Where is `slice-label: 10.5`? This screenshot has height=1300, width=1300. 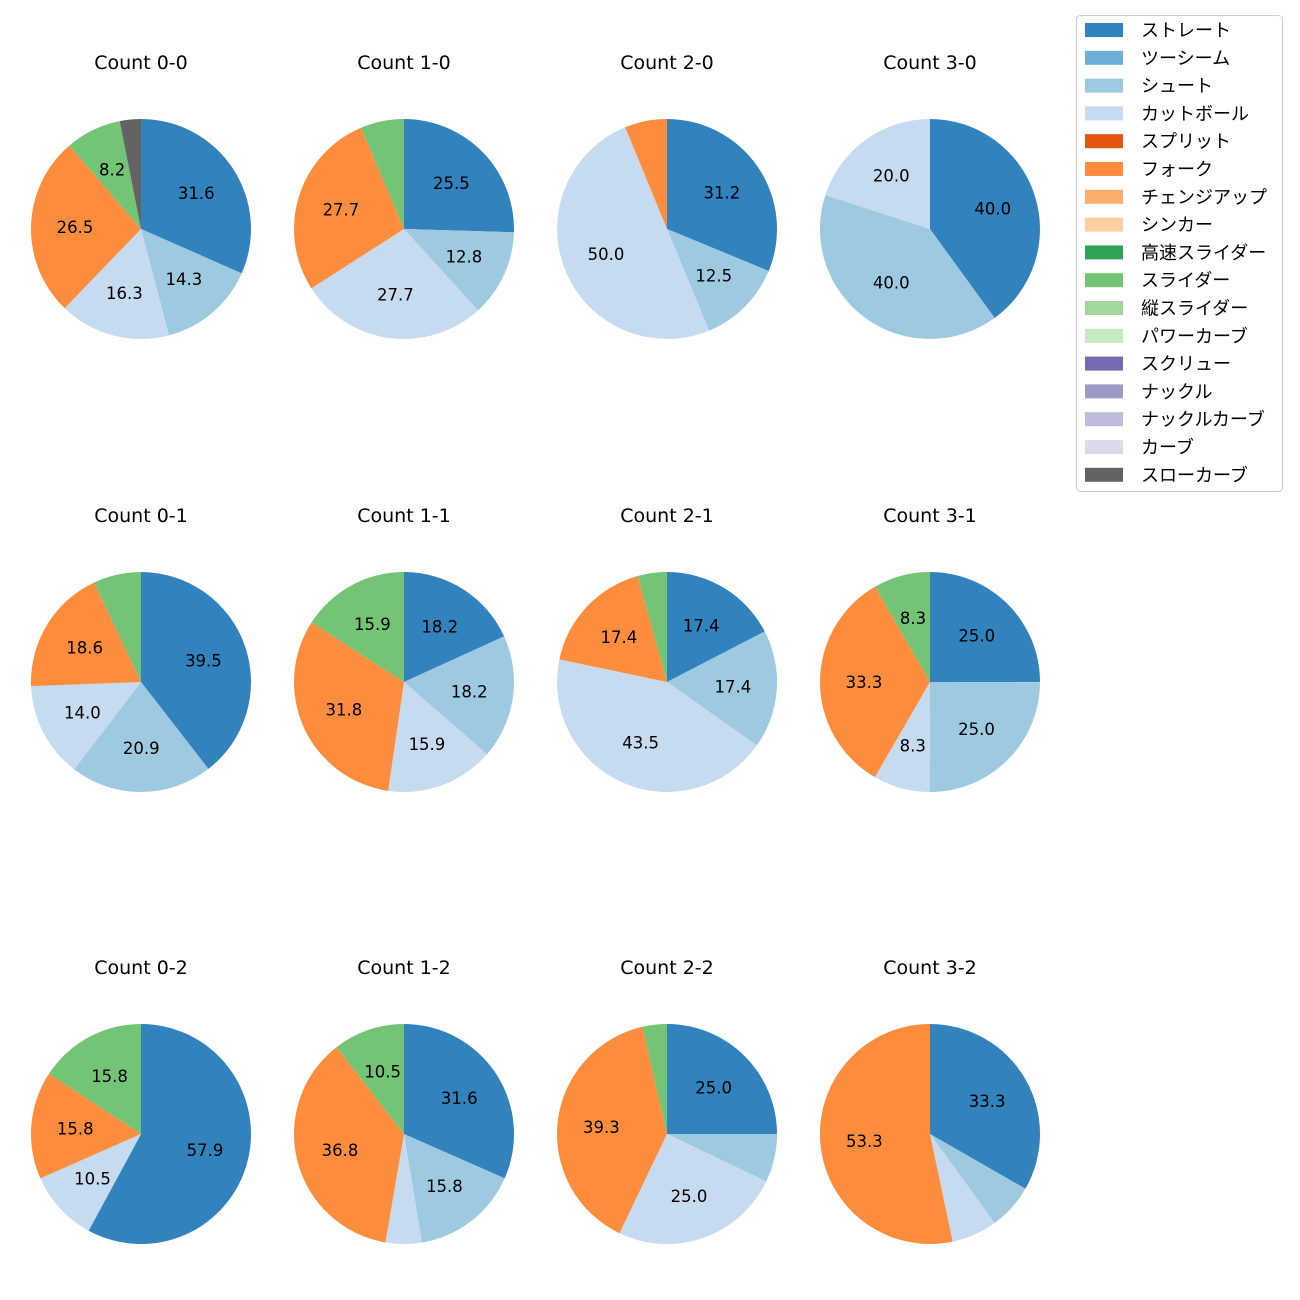 slice-label: 10.5 is located at coordinates (382, 1072).